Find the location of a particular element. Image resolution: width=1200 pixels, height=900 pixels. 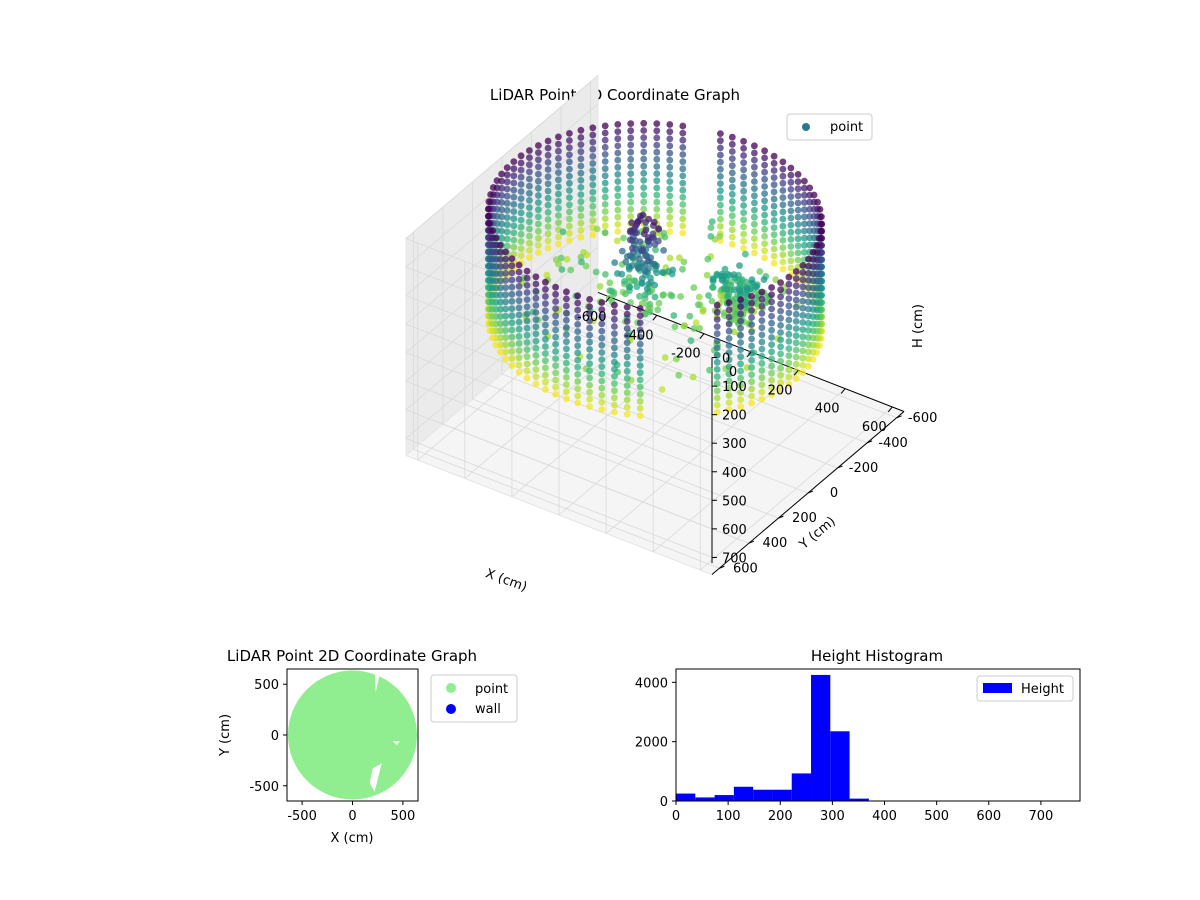

plot-3d-xtick-label: 400 is located at coordinates (827, 409).